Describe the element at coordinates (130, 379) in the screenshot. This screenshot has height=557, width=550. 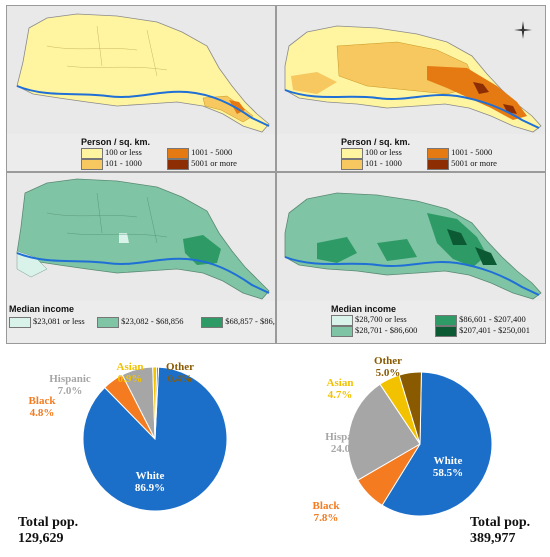
I see `pie-label-value: 0.9%` at that location.